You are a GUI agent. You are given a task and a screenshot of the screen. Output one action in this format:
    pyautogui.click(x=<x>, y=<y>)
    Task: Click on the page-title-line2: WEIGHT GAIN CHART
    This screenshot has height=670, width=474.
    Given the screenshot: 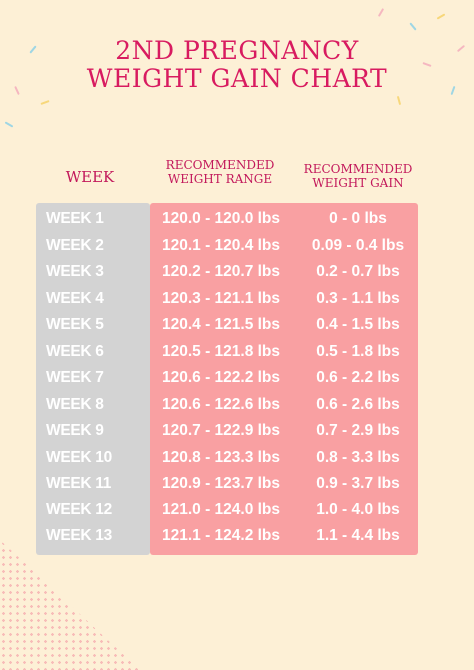 What is the action you would take?
    pyautogui.click(x=237, y=78)
    